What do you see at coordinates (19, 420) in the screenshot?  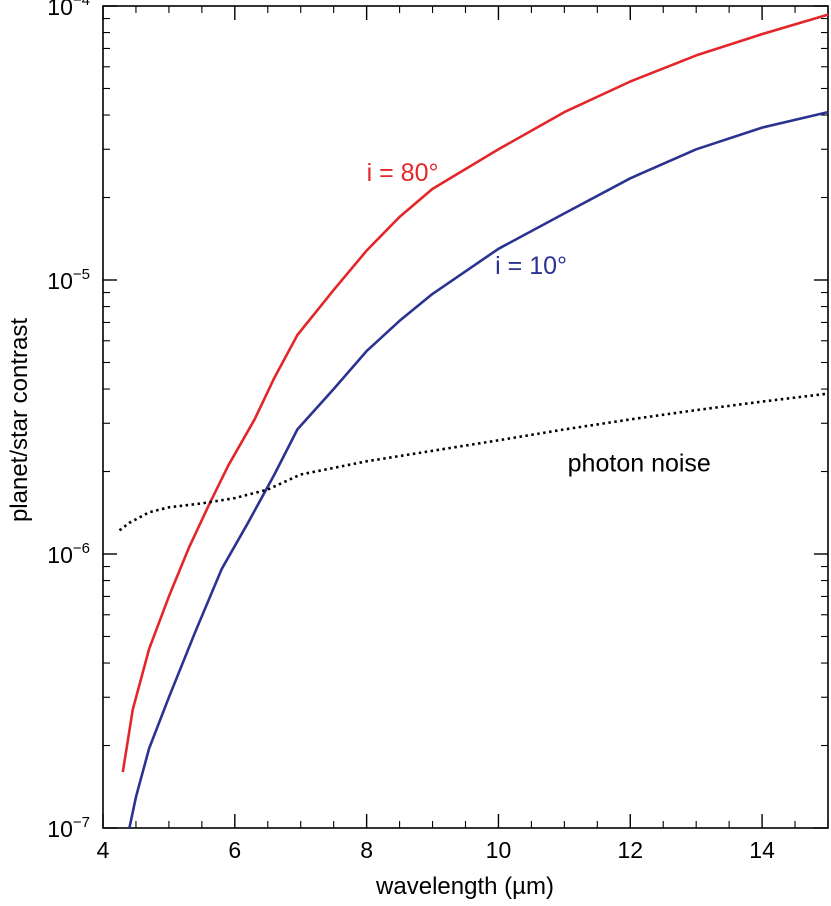 I see `y-axis-title: planet/star contrast` at bounding box center [19, 420].